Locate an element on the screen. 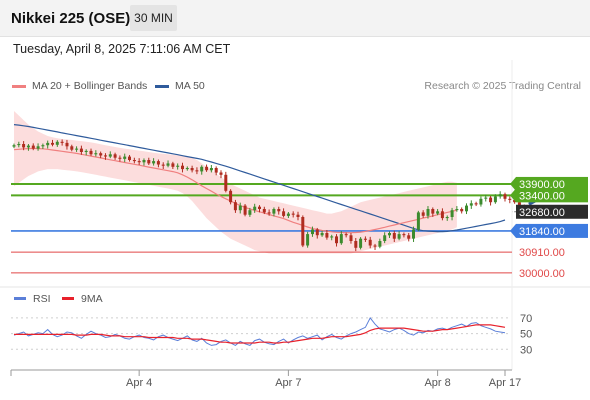 The width and height of the screenshot is (590, 400). level-tag-pivot is located at coordinates (552, 230).